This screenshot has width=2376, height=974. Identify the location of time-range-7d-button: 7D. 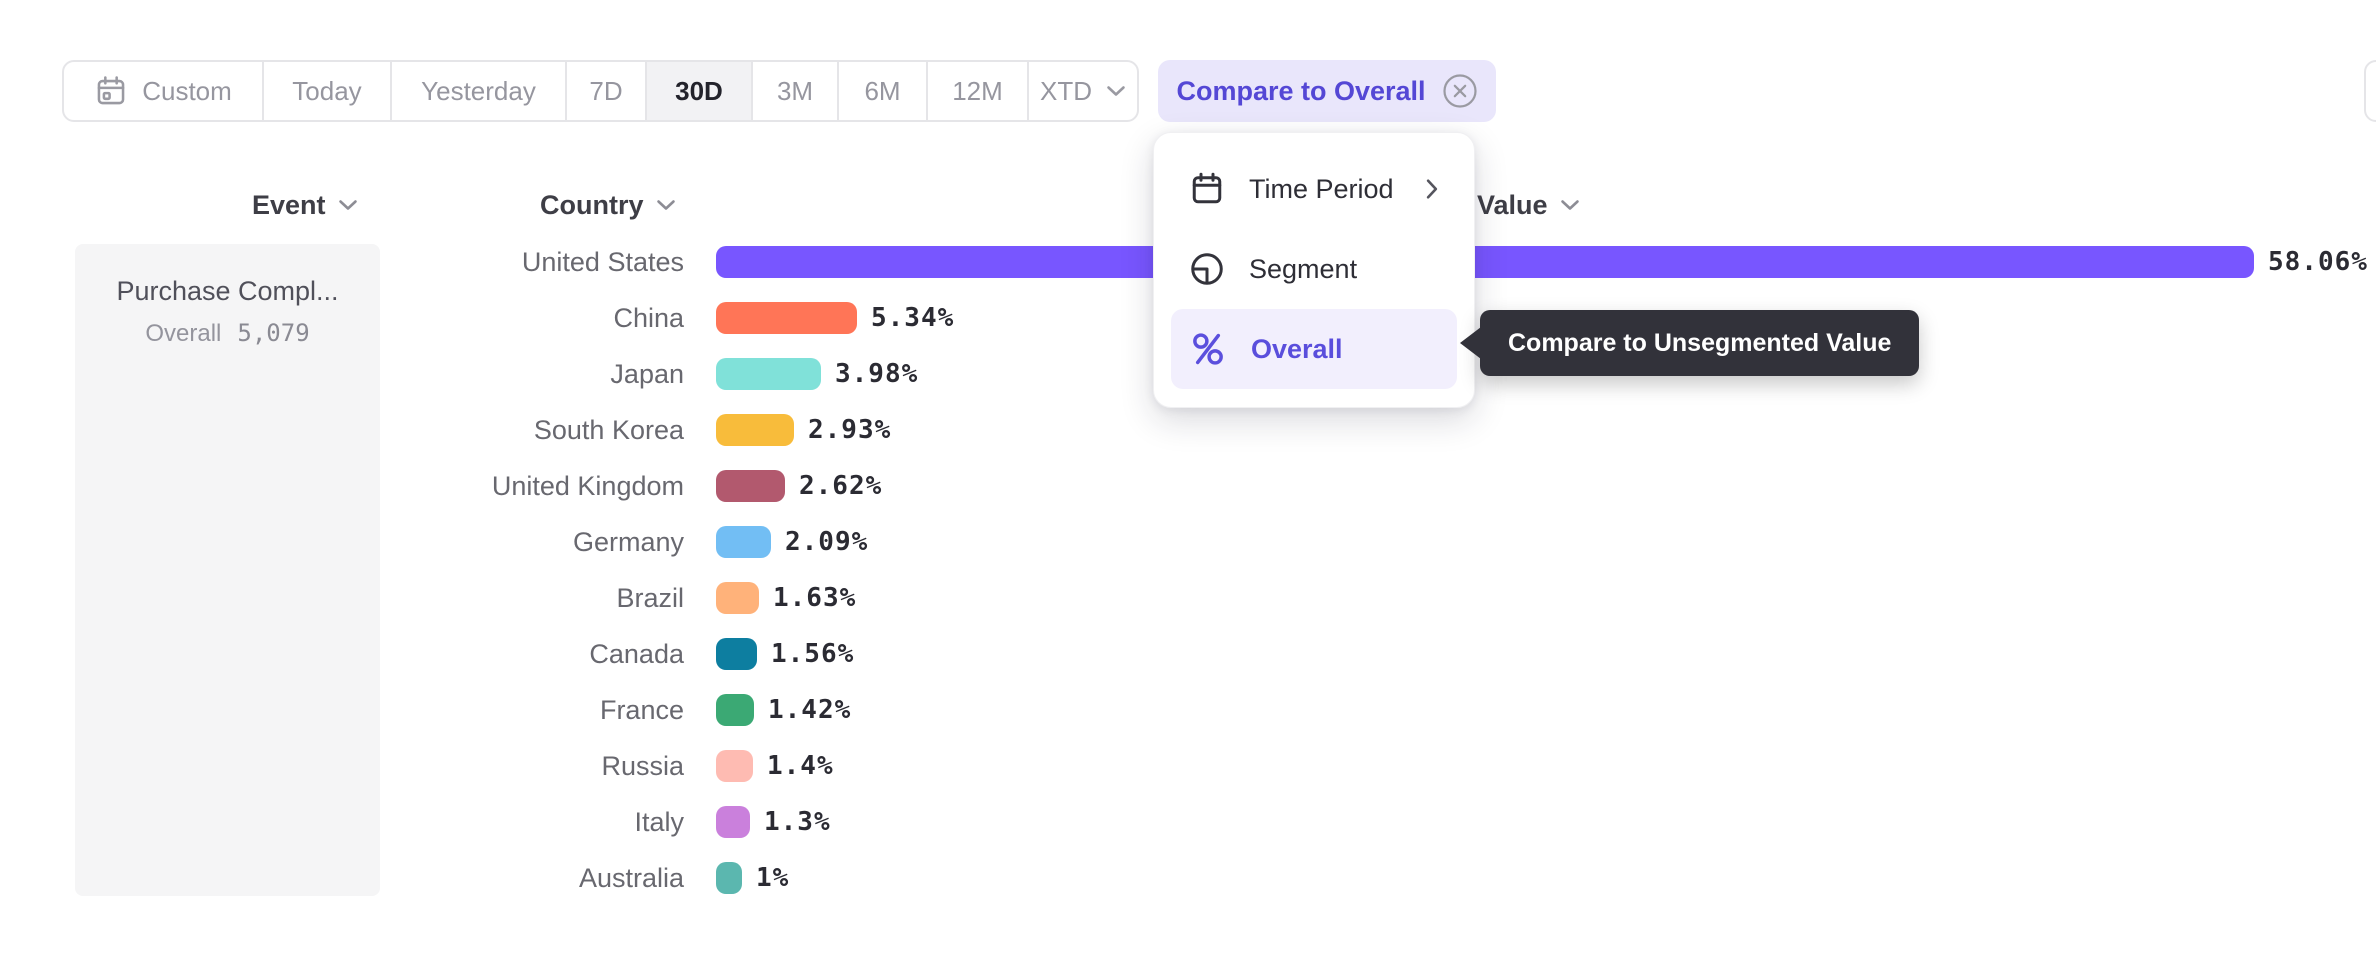
(607, 91).